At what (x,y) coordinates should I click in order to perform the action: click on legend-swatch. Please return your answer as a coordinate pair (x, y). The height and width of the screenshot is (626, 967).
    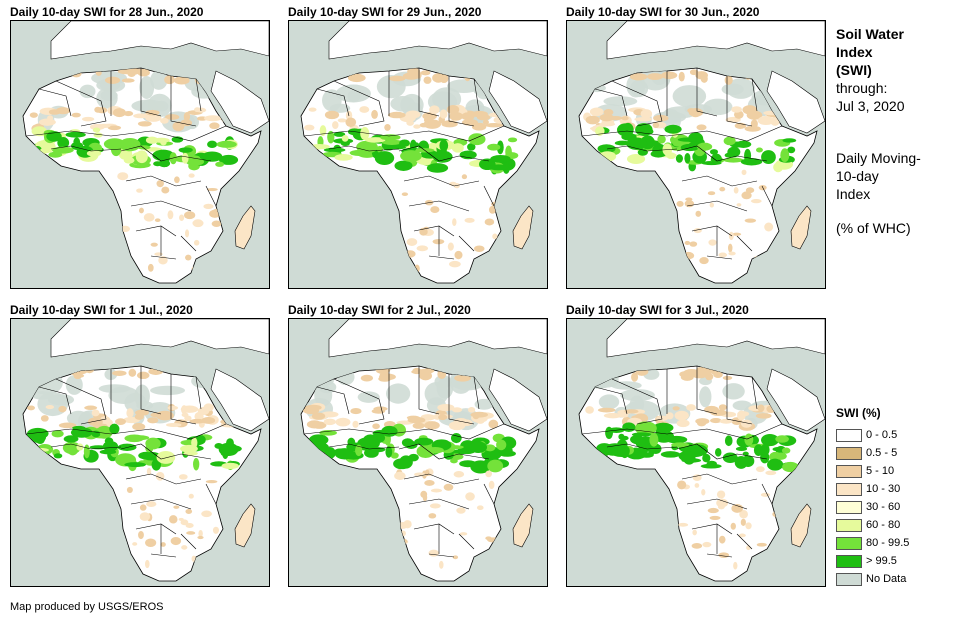
    Looking at the image, I should click on (849, 579).